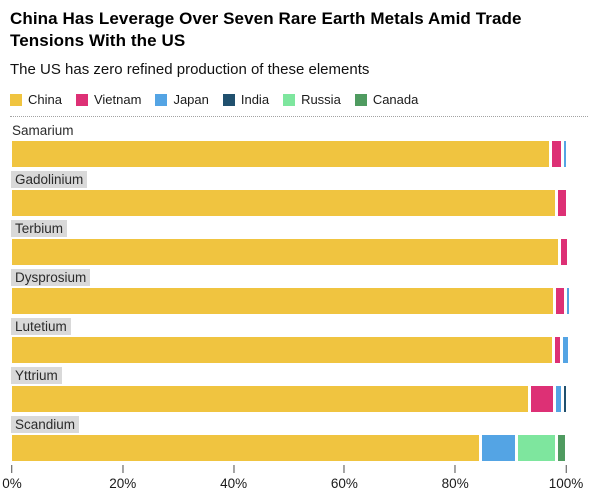  I want to click on plot-top-dotted-rule, so click(299, 117).